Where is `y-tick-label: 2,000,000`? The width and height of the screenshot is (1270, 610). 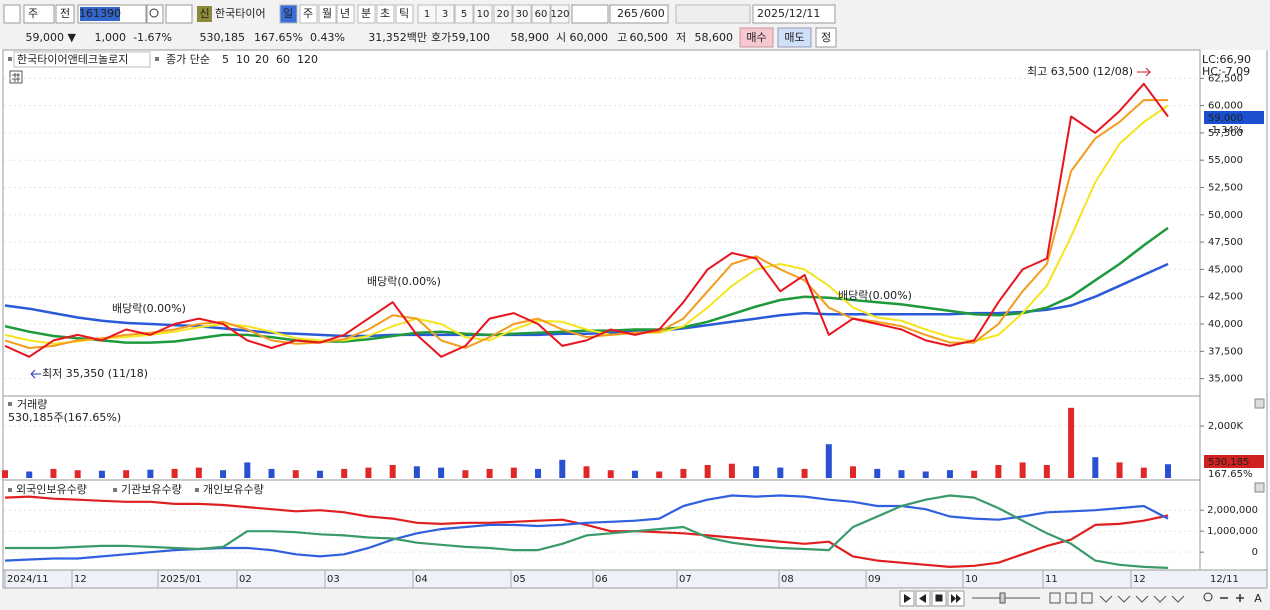
y-tick-label: 2,000,000 is located at coordinates (1232, 510).